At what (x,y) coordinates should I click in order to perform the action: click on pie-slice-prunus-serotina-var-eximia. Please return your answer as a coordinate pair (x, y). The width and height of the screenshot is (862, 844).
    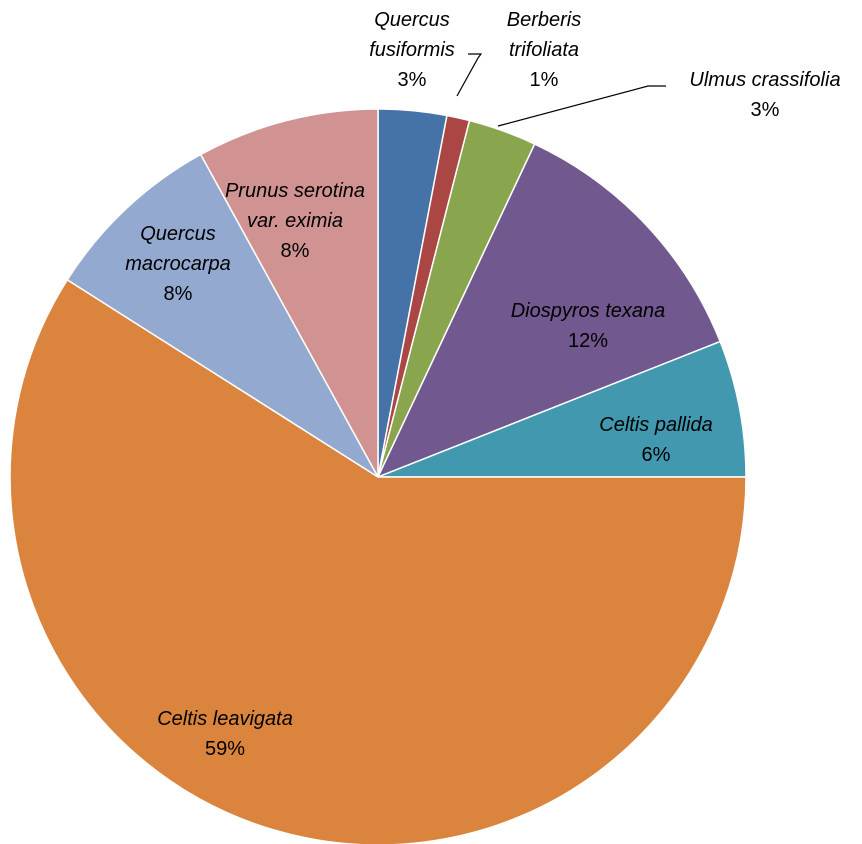
    Looking at the image, I should click on (289, 293).